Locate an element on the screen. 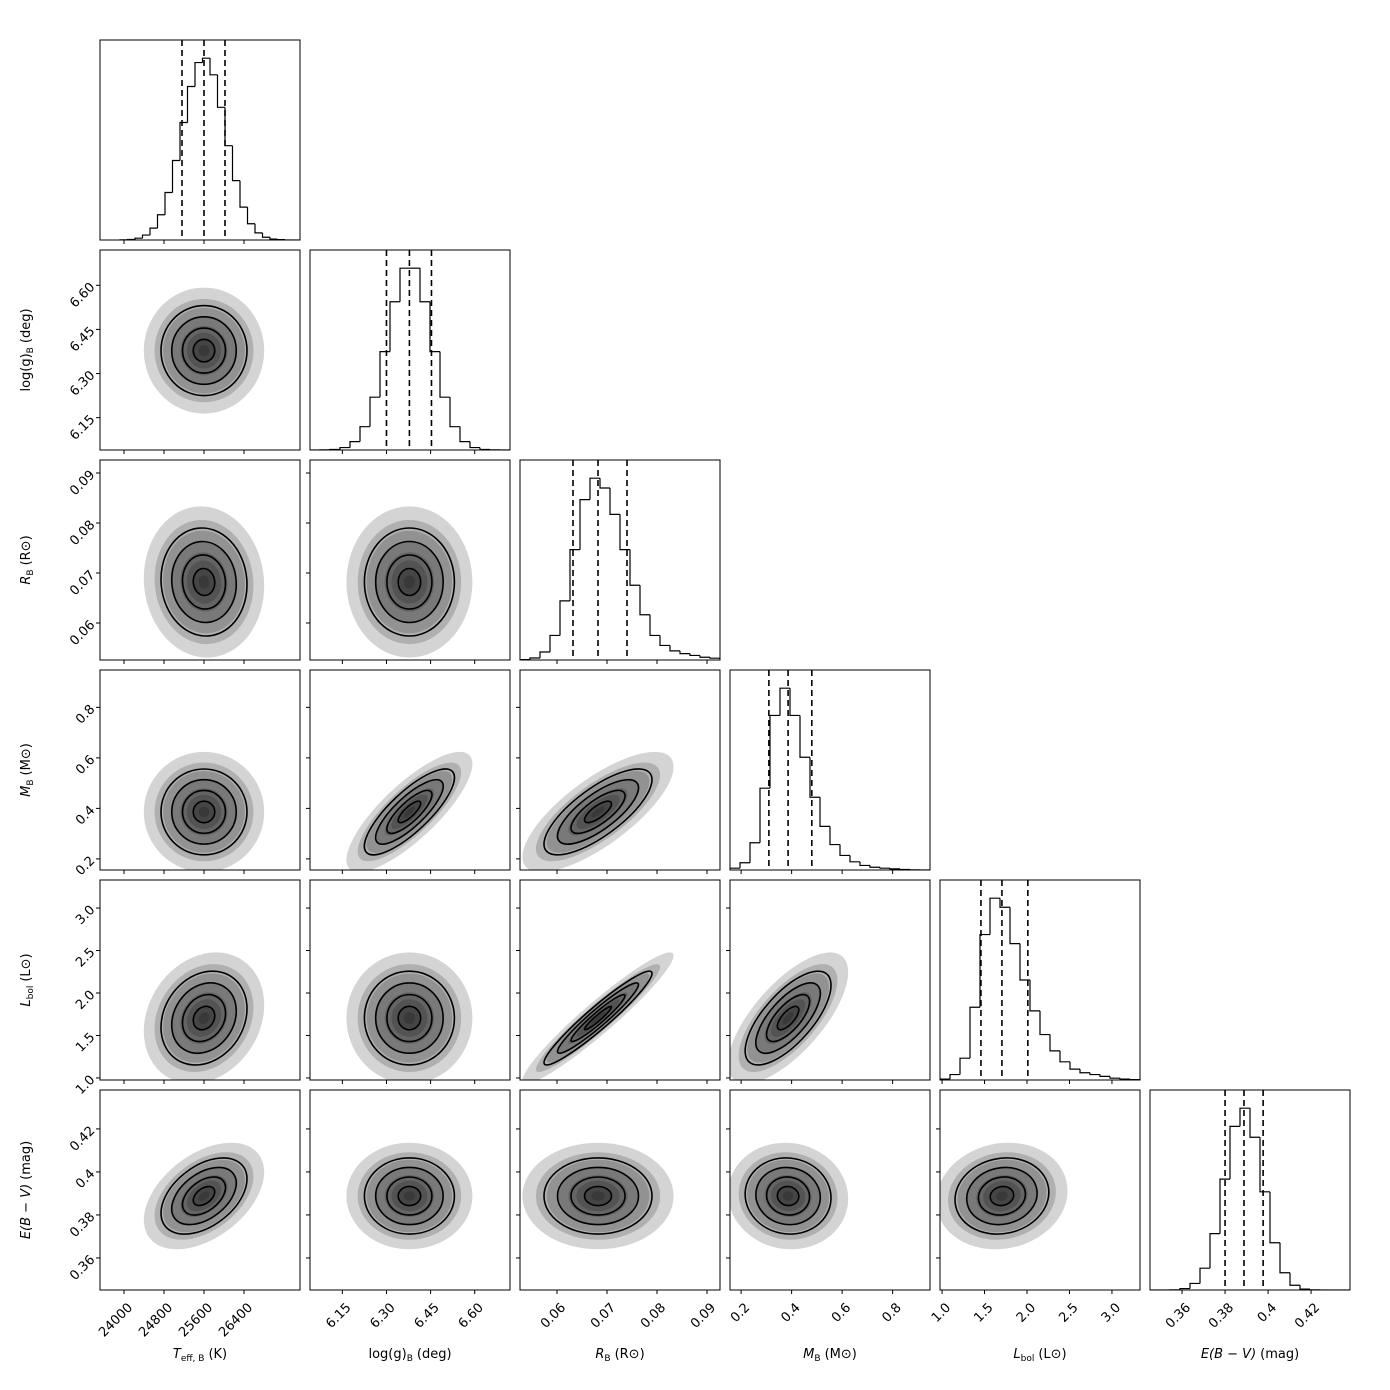  x-tick-label: 0.8 is located at coordinates (891, 1312).